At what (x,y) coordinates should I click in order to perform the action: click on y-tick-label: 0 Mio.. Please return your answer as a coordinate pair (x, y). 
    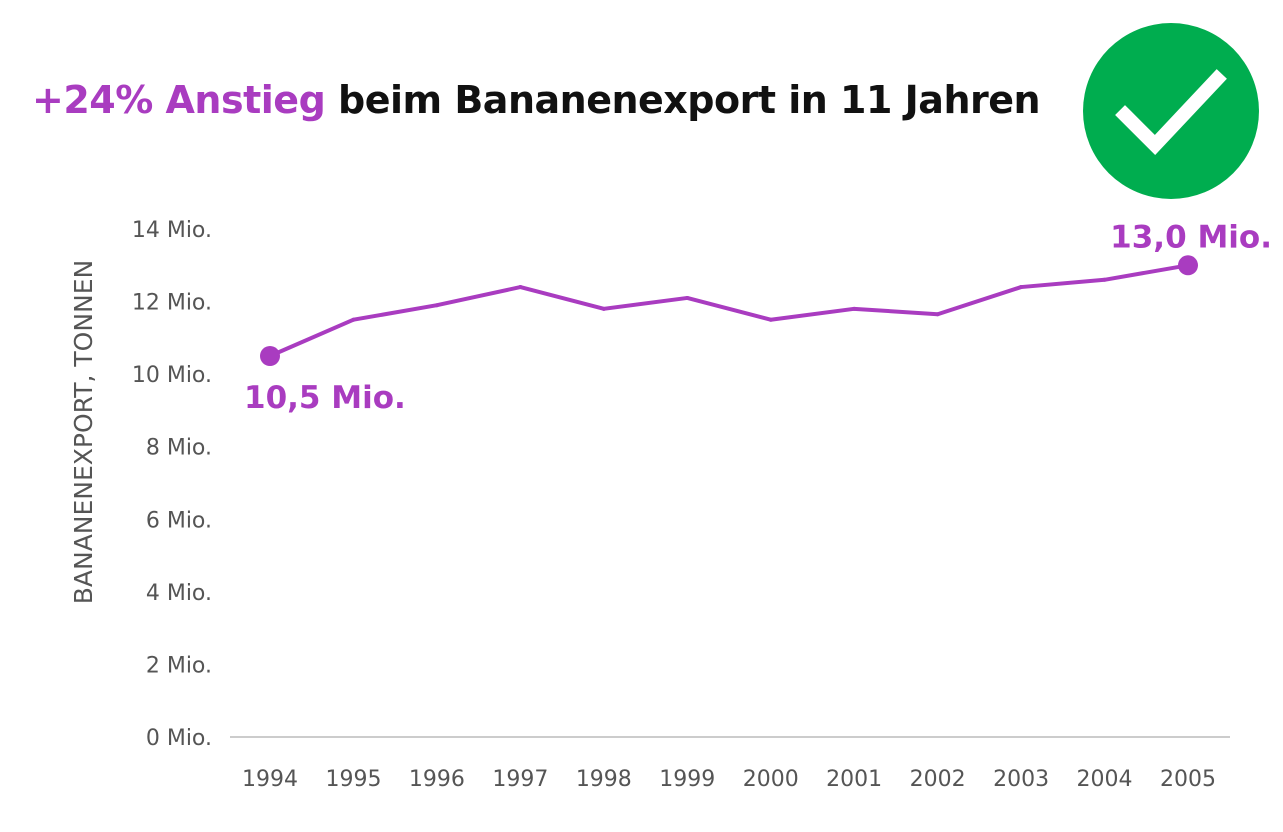
    Looking at the image, I should click on (179, 738).